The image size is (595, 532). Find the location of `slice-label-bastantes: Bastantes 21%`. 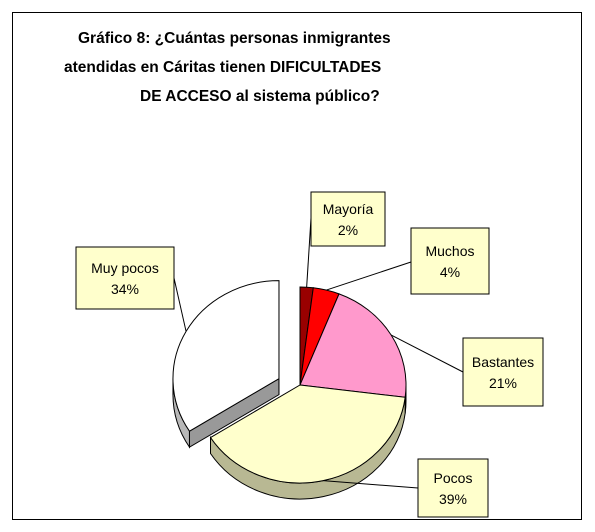

slice-label-bastantes: Bastantes 21% is located at coordinates (503, 372).